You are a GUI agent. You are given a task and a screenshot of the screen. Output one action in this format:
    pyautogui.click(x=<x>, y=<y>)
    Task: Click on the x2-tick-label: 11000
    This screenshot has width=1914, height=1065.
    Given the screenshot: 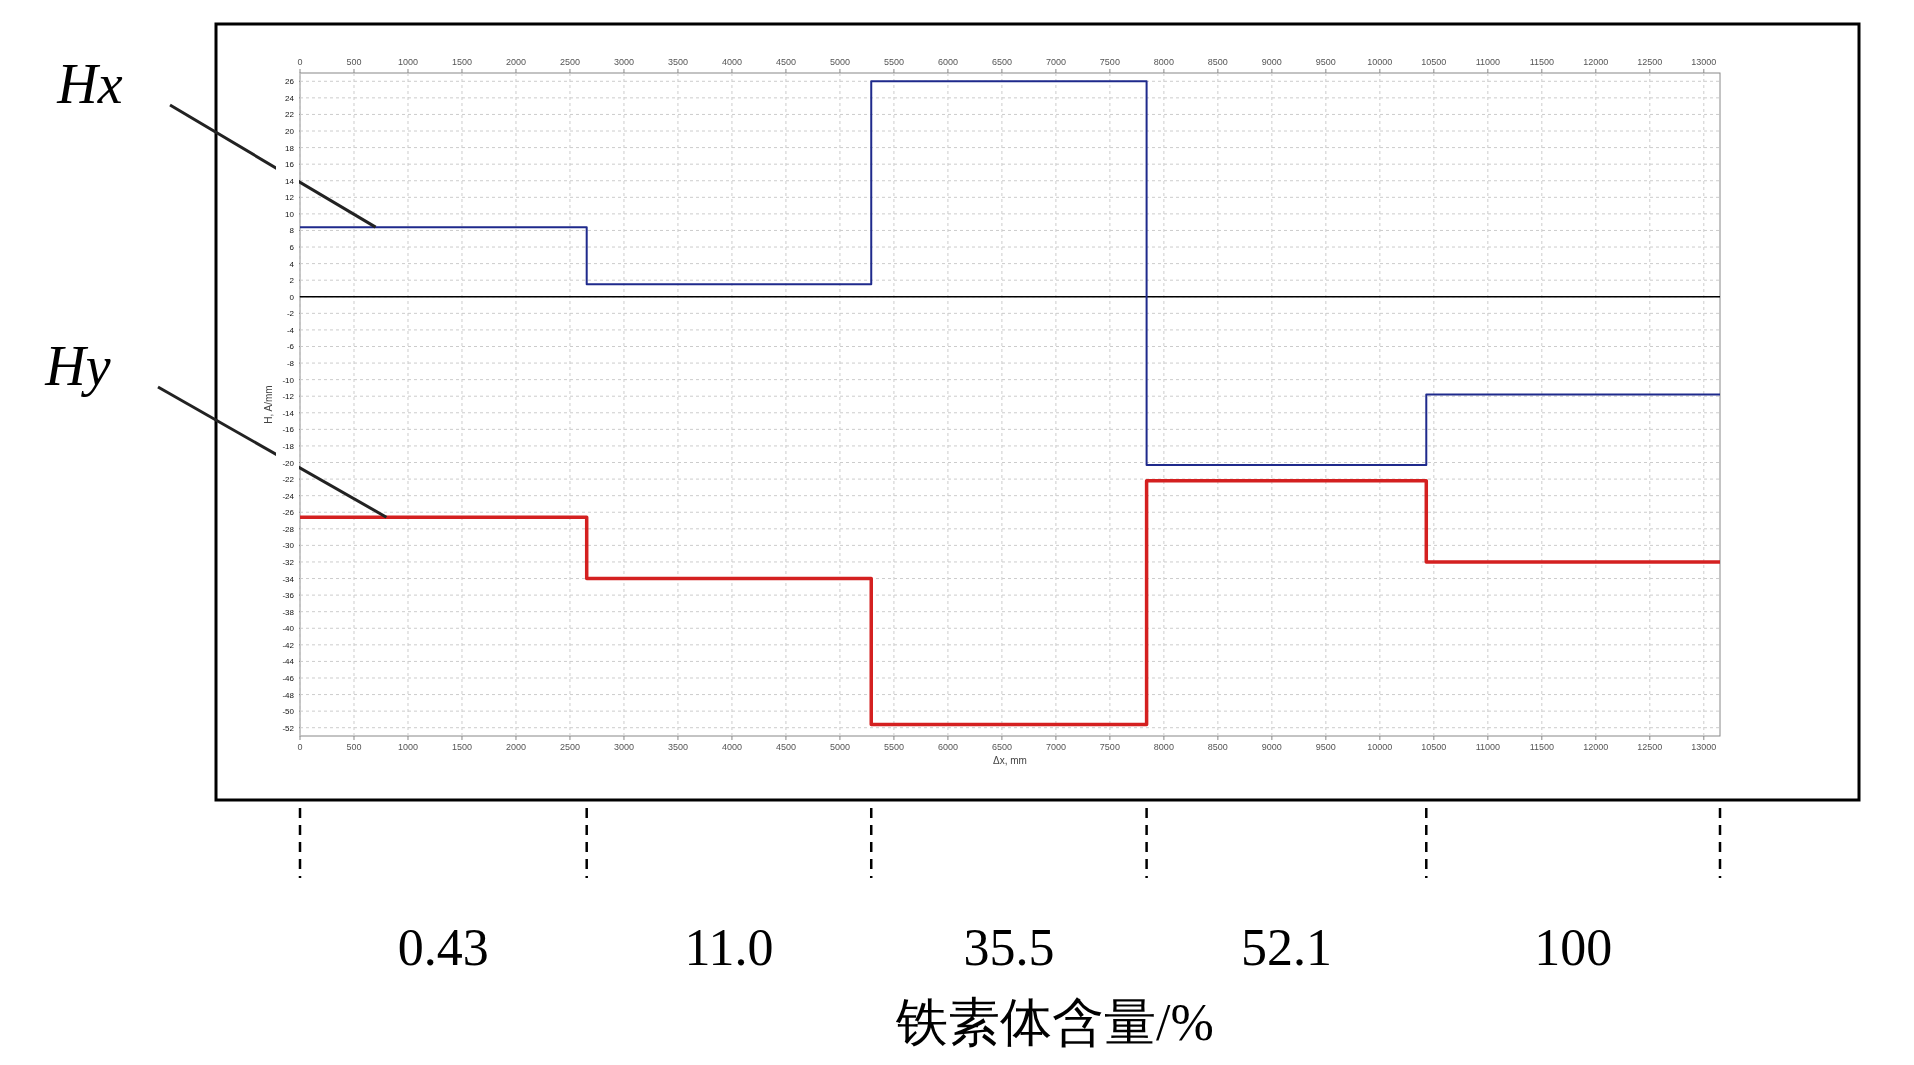 What is the action you would take?
    pyautogui.click(x=1488, y=62)
    